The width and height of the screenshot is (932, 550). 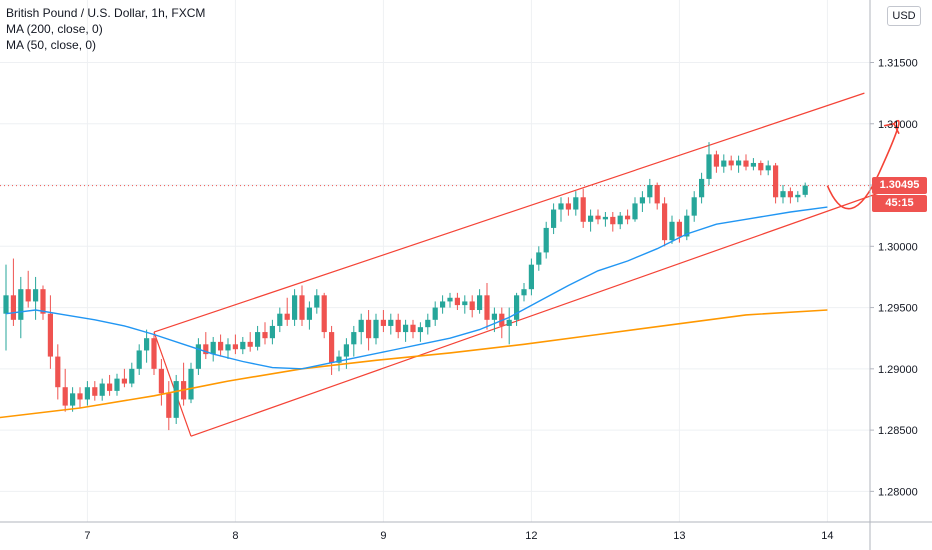 I want to click on x-tick-label: 7, so click(x=87, y=536).